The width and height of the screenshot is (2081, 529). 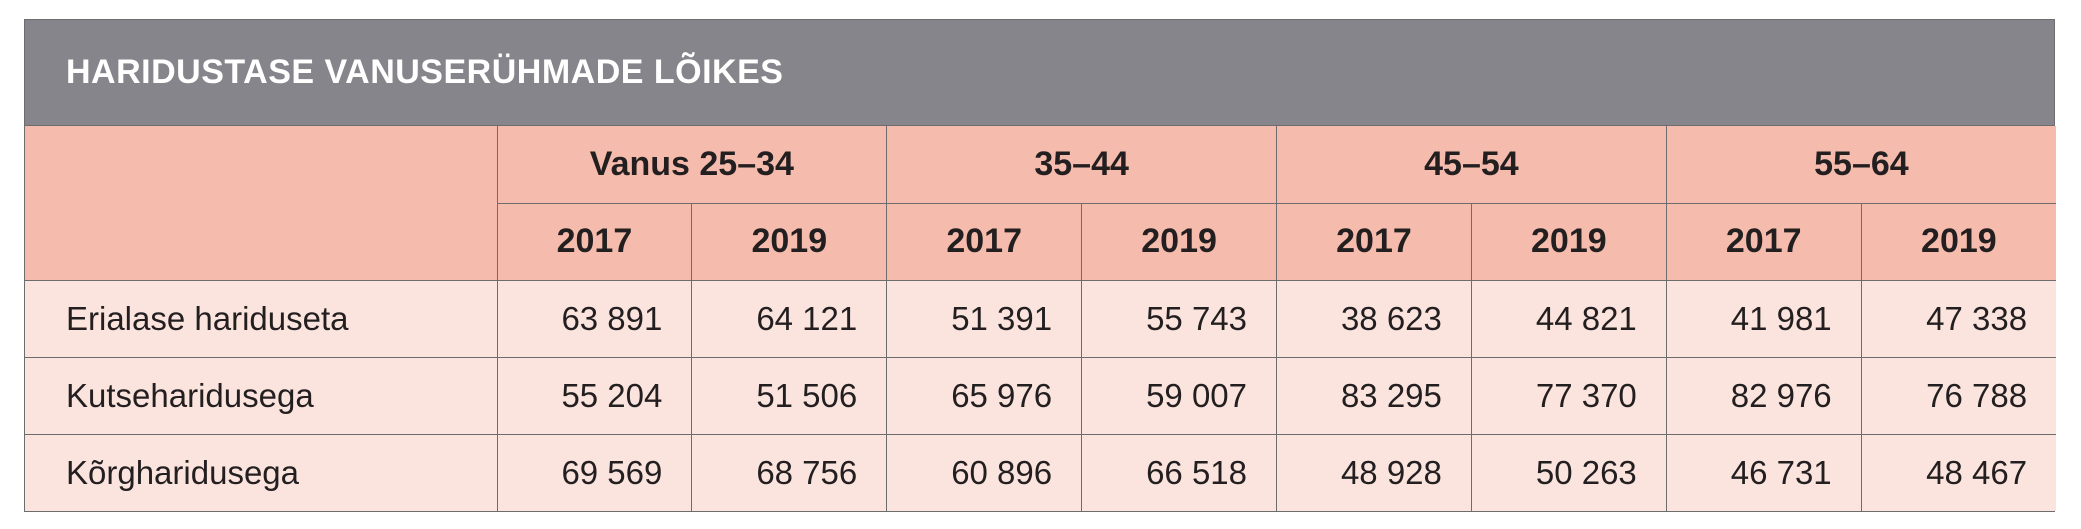 What do you see at coordinates (1082, 165) in the screenshot?
I see `age-group-header: 35–44` at bounding box center [1082, 165].